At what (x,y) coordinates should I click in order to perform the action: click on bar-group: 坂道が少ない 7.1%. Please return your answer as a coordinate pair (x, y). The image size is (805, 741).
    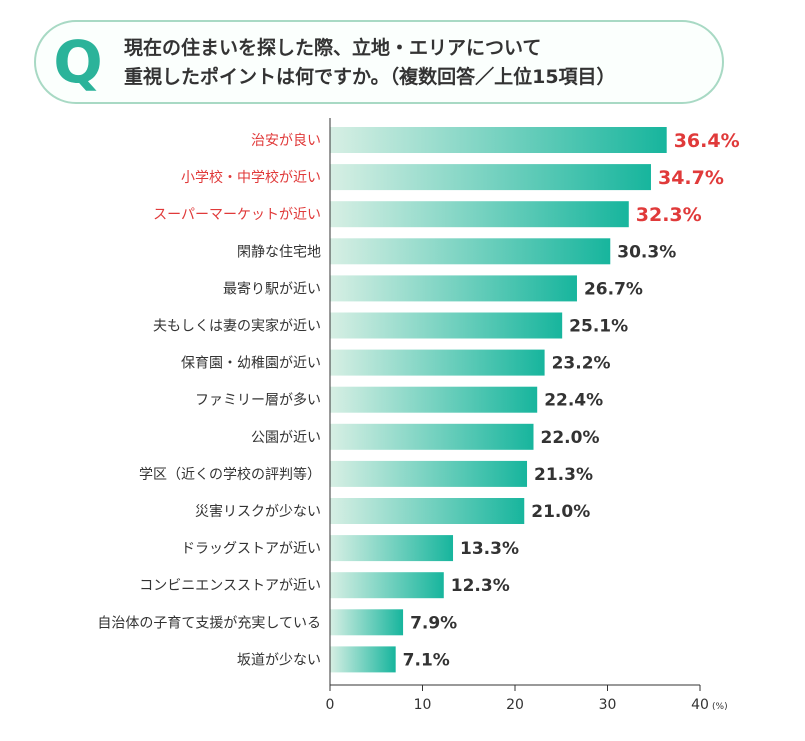
    Looking at the image, I should click on (343, 659).